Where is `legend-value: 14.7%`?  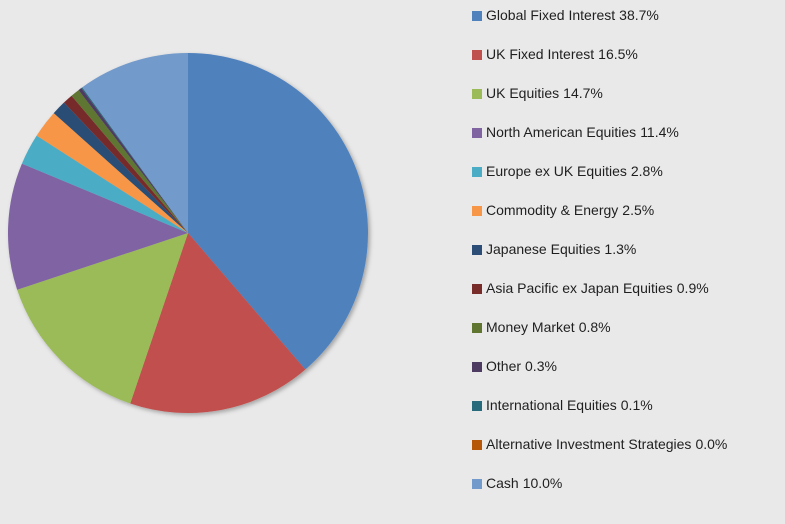
legend-value: 14.7% is located at coordinates (583, 93).